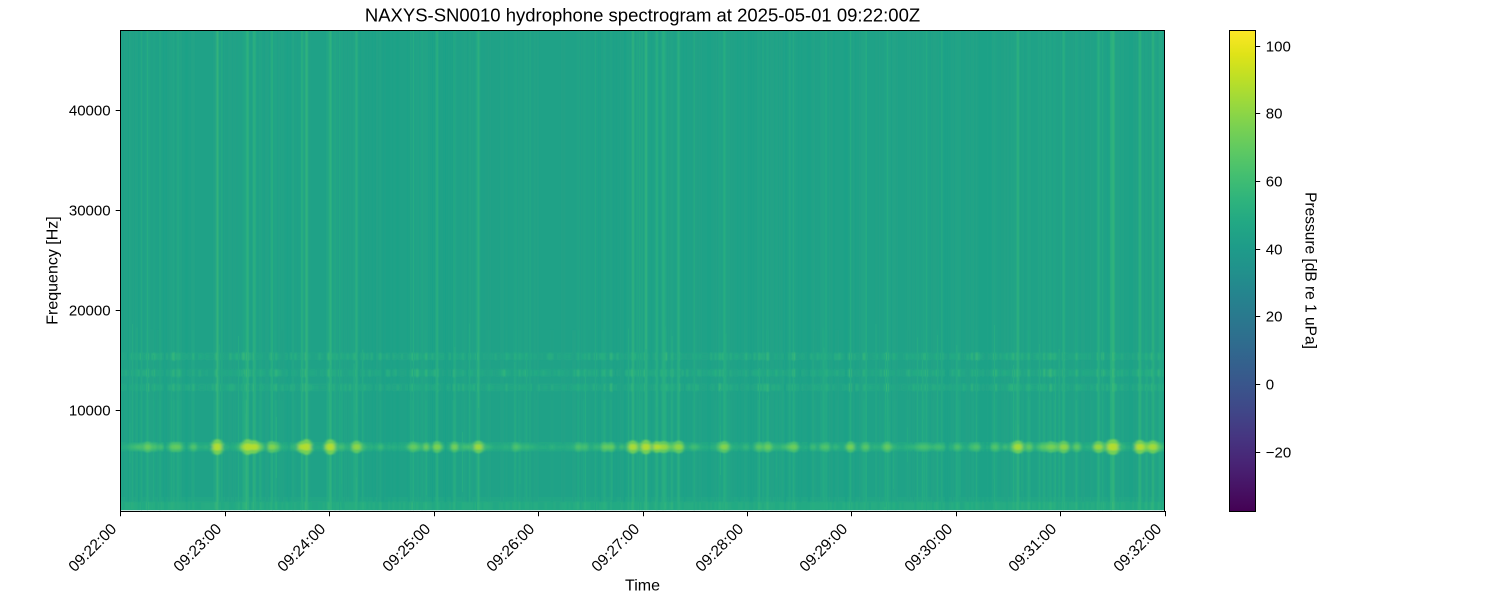 The image size is (1500, 605). I want to click on svg-text: −20, so click(1278, 452).